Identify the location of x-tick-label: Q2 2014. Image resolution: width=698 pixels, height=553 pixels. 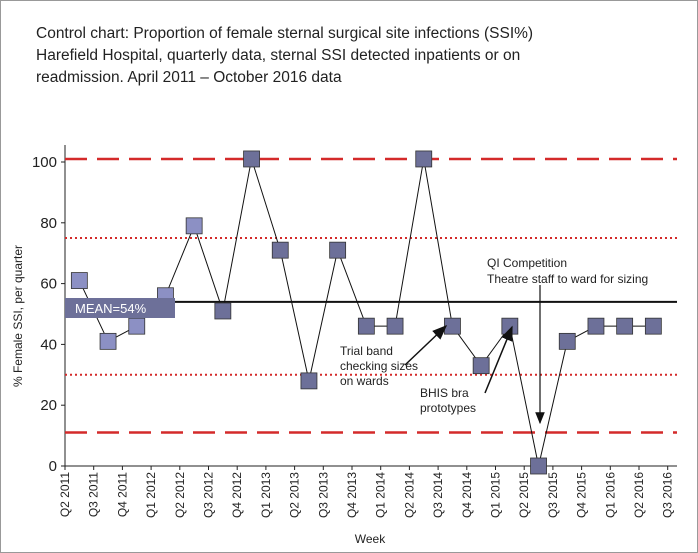
(409, 495).